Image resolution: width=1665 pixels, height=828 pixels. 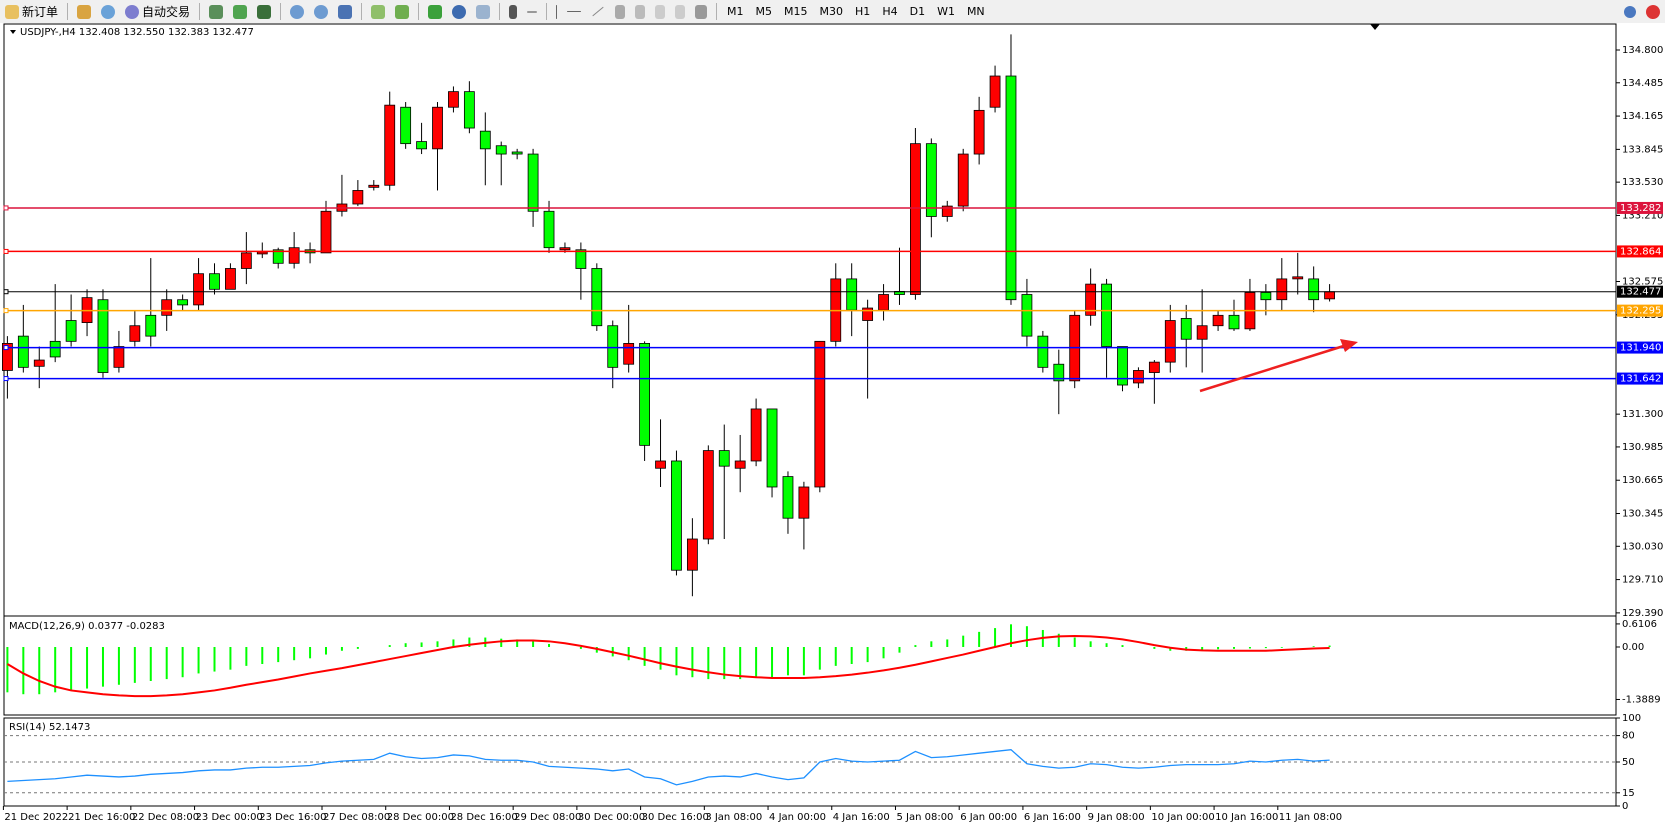 I want to click on timeframe-button: M30, so click(x=831, y=11).